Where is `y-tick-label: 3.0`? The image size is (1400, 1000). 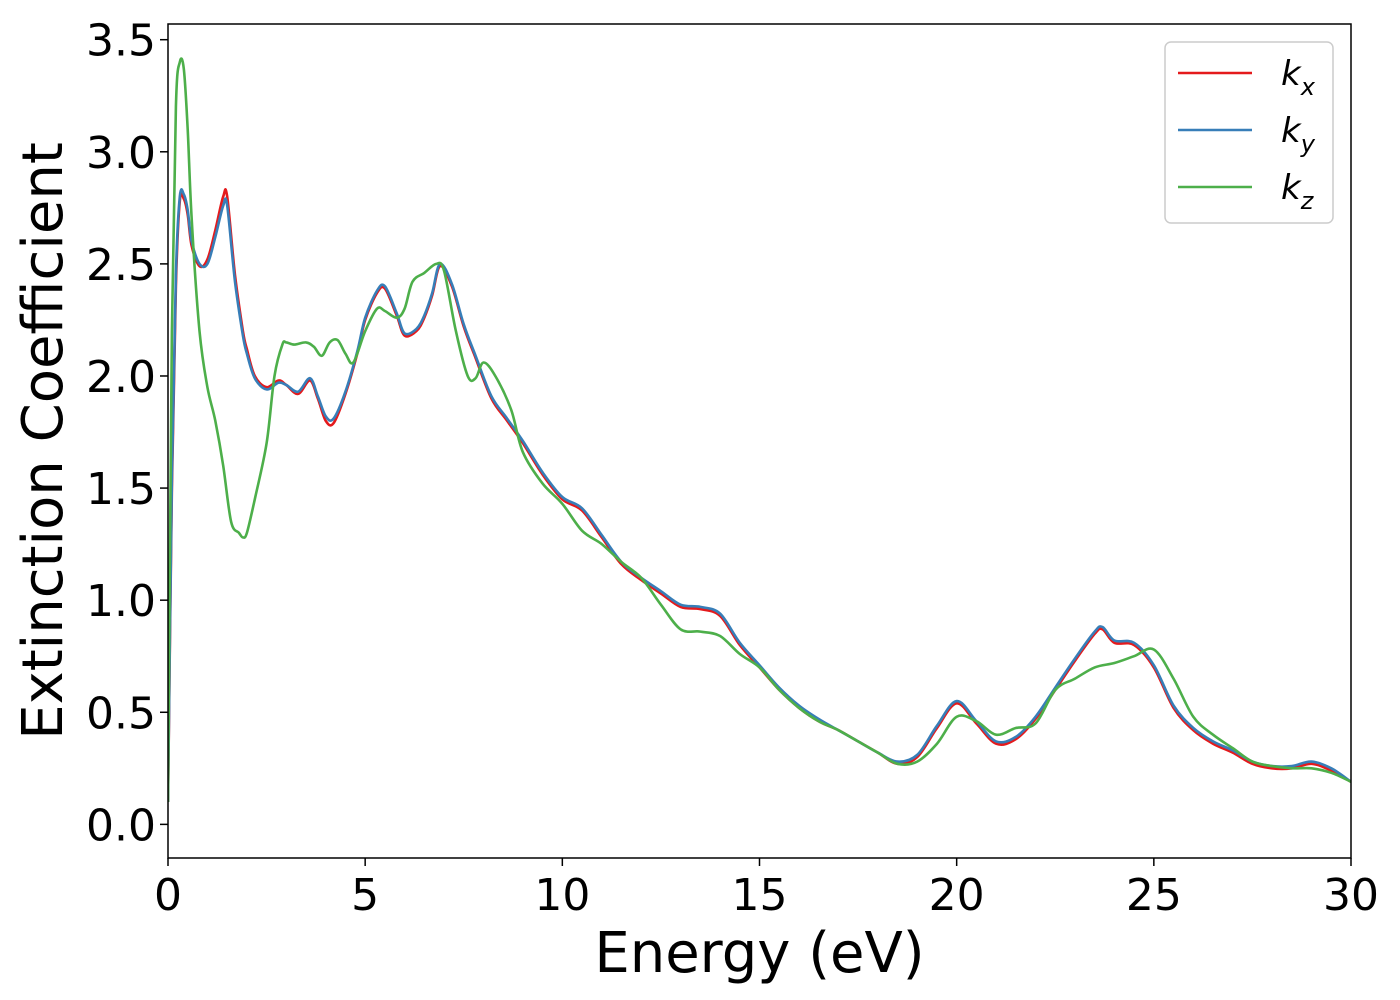 y-tick-label: 3.0 is located at coordinates (121, 153).